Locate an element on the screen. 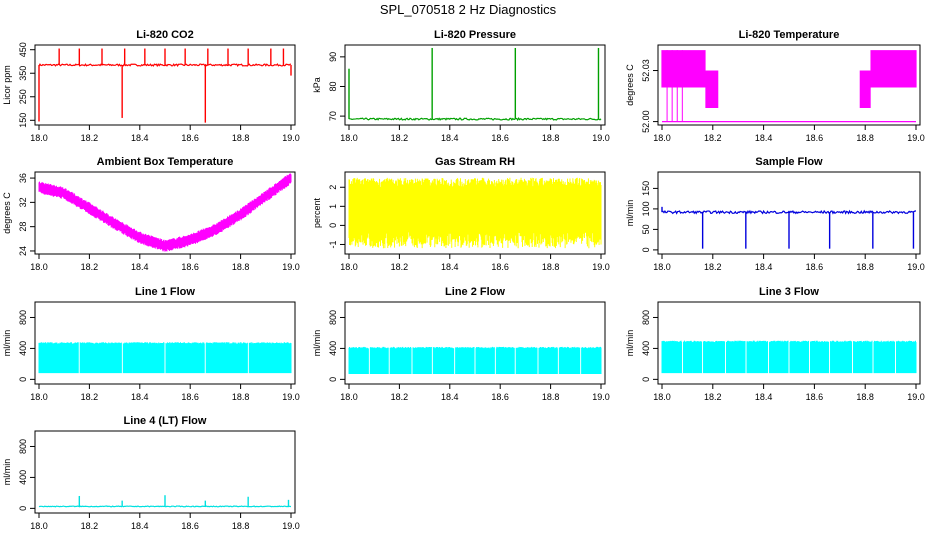 The width and height of the screenshot is (936, 540). y-axis-label: percent is located at coordinates (317, 212).